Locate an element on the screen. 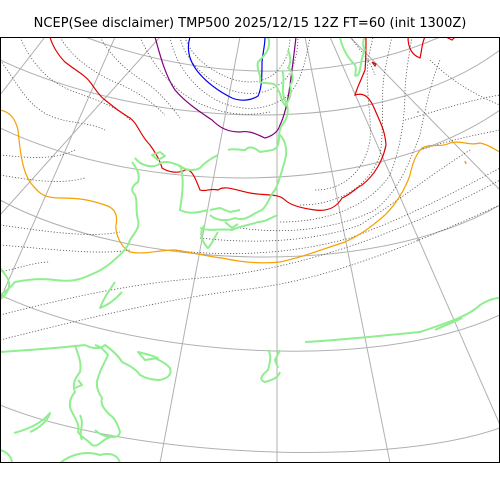 This screenshot has height=500, width=500. isotherm-blue-contour is located at coordinates (226, 69).